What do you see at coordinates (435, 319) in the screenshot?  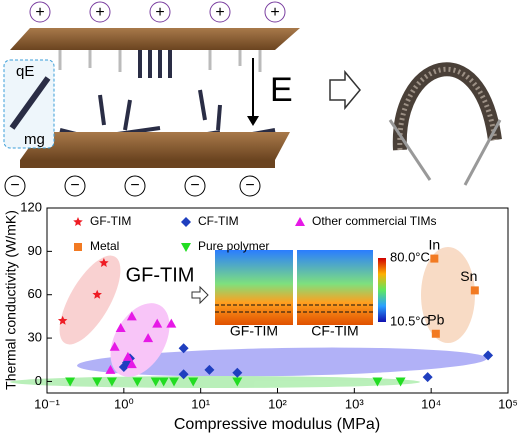 I see `point-label: Pb` at bounding box center [435, 319].